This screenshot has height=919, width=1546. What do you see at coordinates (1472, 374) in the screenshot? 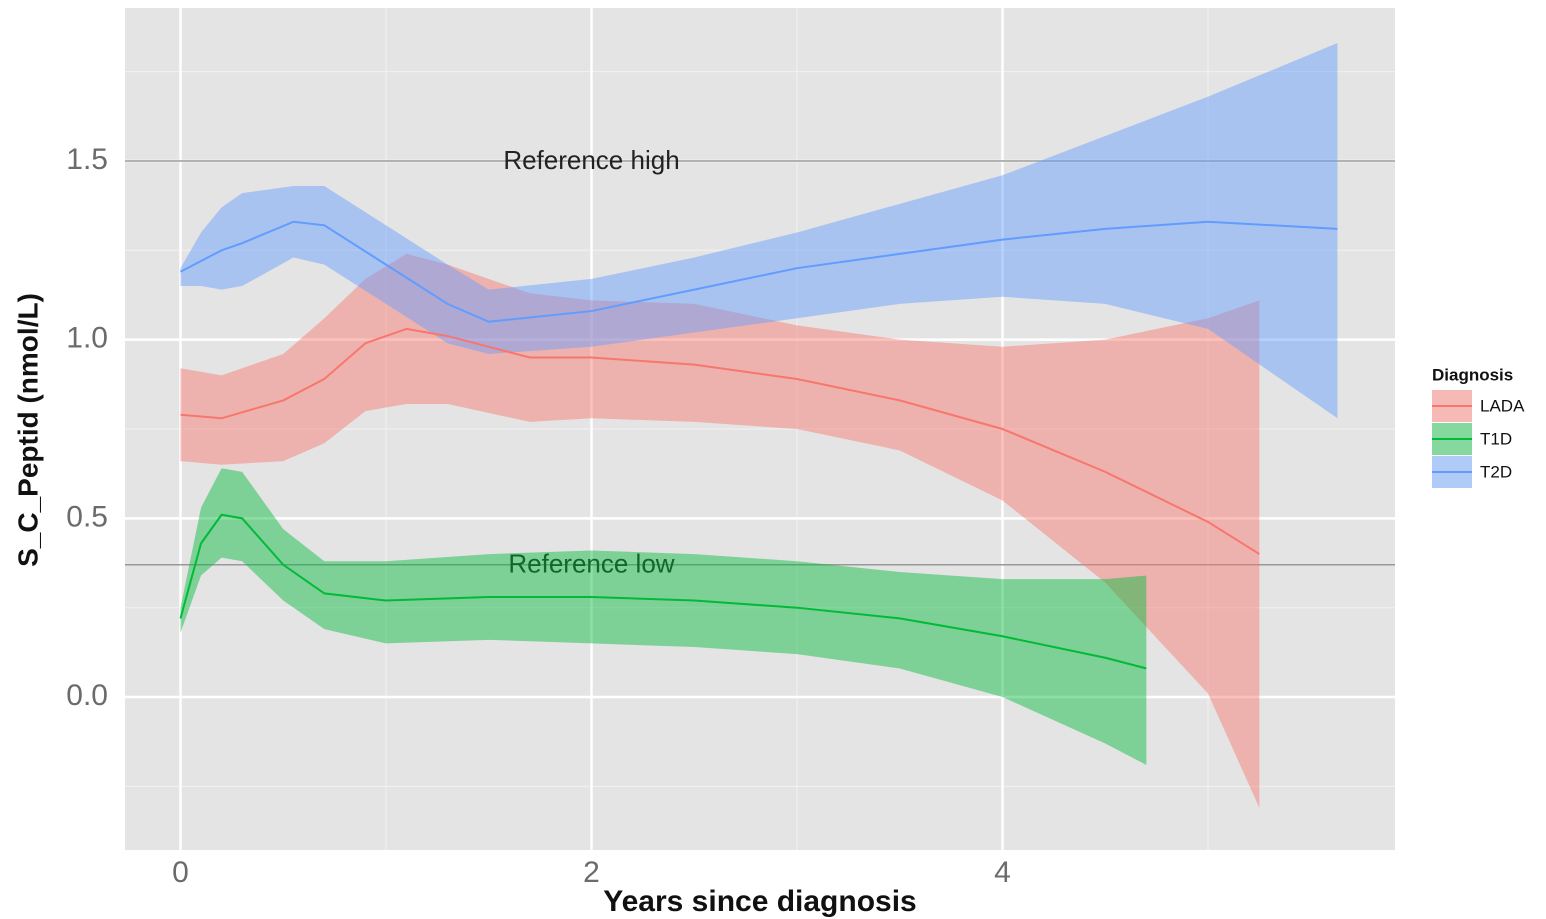
I see `legend-title: Diagnosis` at bounding box center [1472, 374].